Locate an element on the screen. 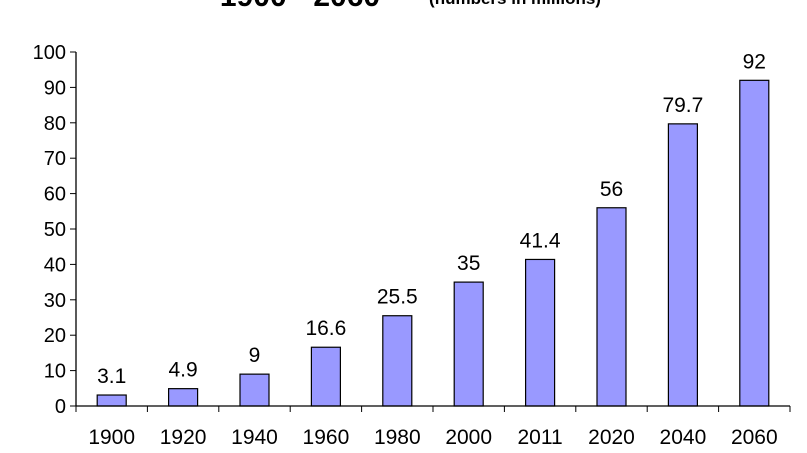 The width and height of the screenshot is (807, 453). y-tick-label: 100 is located at coordinates (49, 53).